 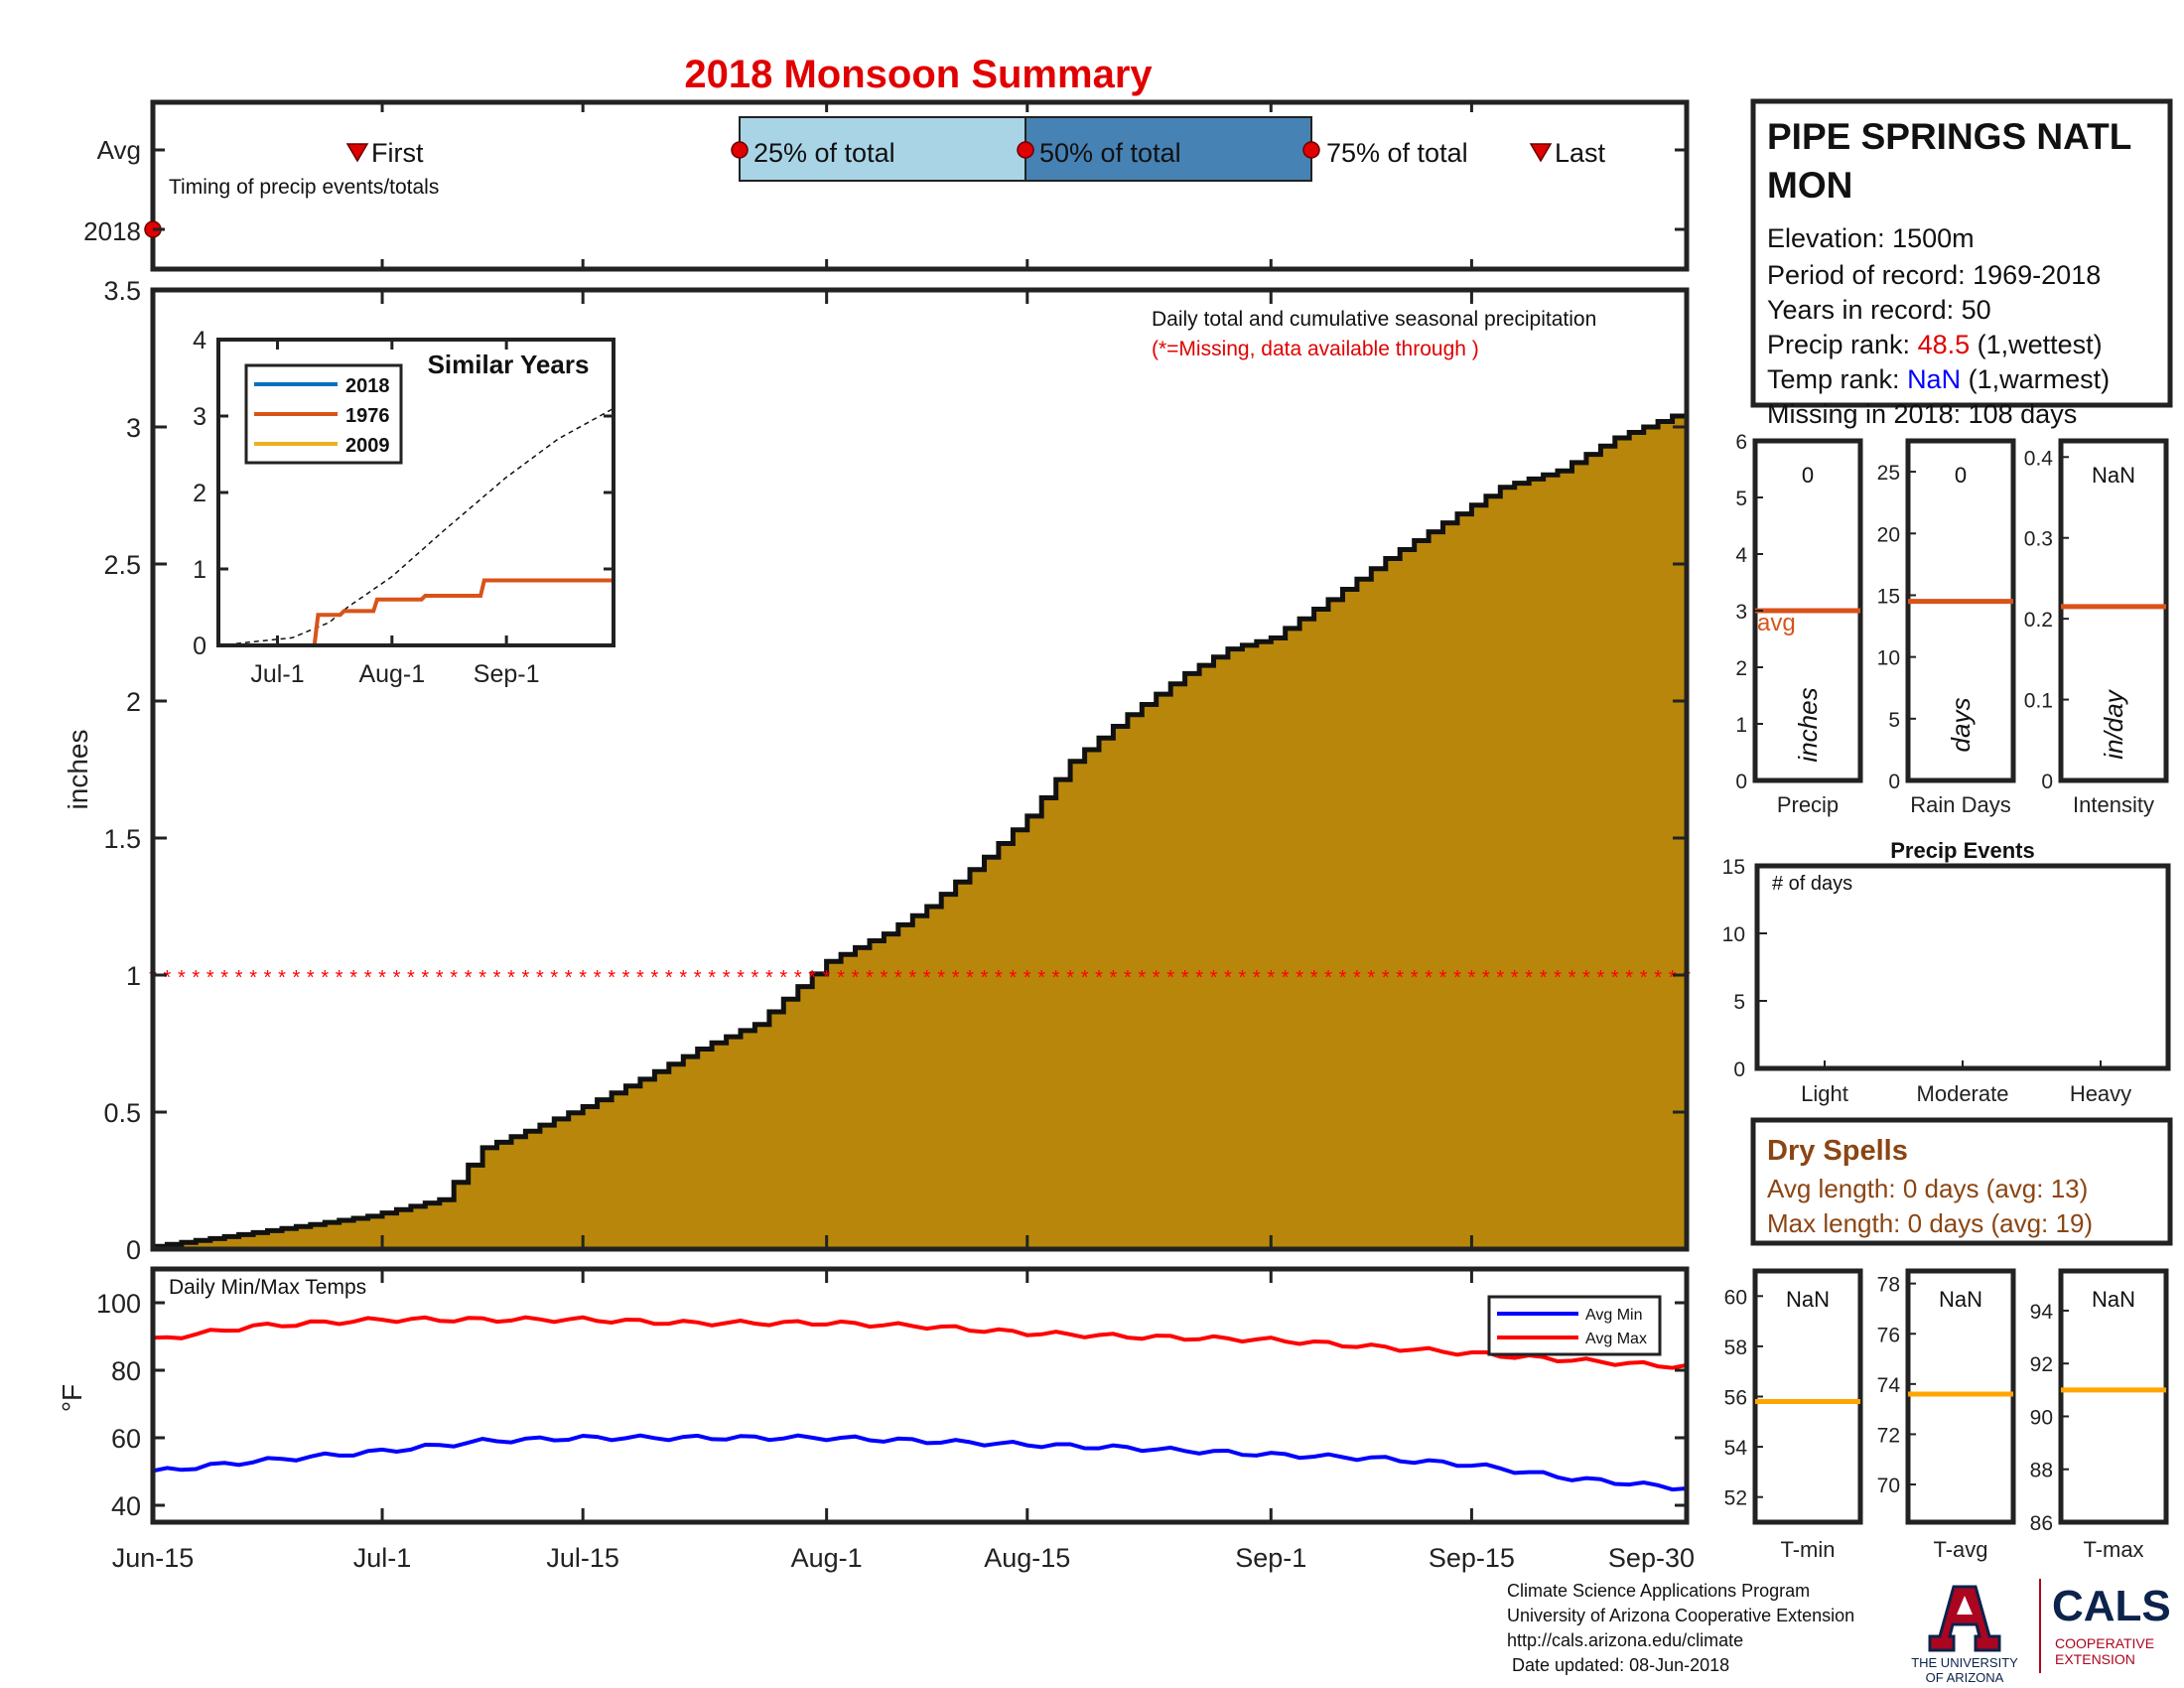 I want to click on station-frame, so click(x=1961, y=253).